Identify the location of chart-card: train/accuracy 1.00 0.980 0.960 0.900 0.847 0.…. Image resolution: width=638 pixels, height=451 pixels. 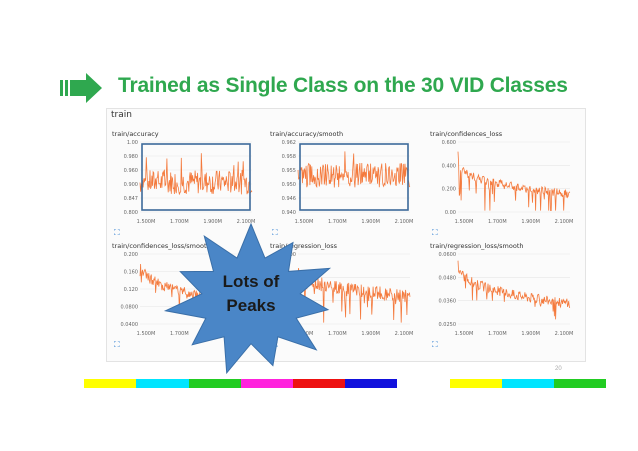
(185, 185).